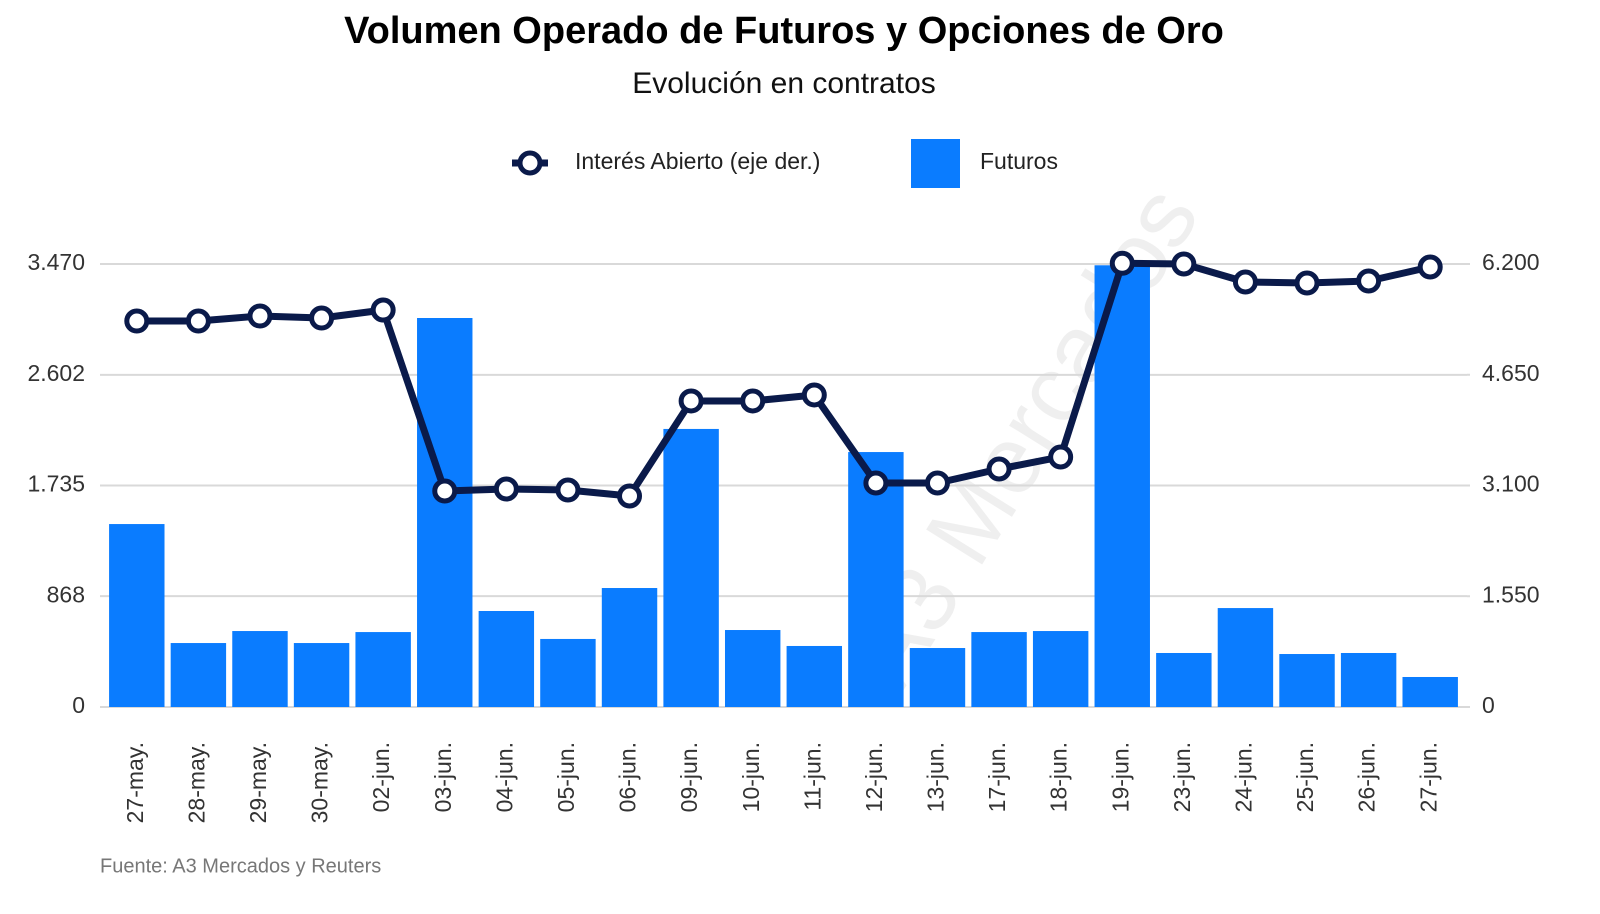  Describe the element at coordinates (56, 484) in the screenshot. I see `y-tick-label: 1.735` at that location.